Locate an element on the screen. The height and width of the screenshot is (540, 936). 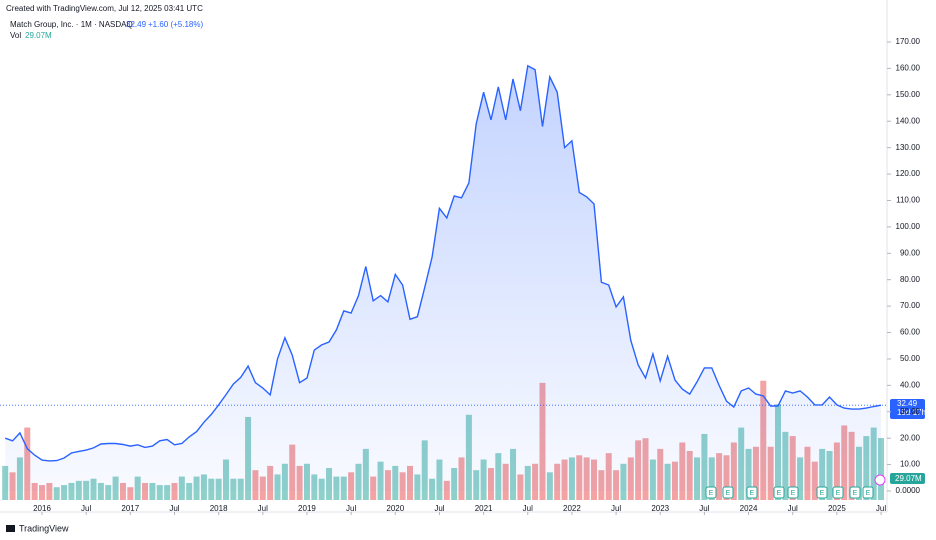
price-label: 32.49 is located at coordinates (907, 403).